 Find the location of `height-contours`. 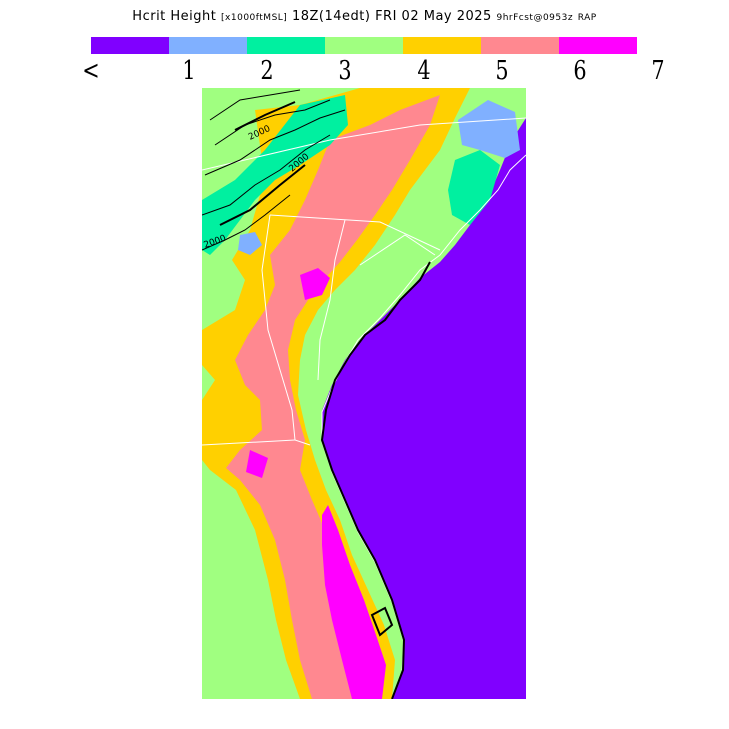

height-contours is located at coordinates (274, 170).